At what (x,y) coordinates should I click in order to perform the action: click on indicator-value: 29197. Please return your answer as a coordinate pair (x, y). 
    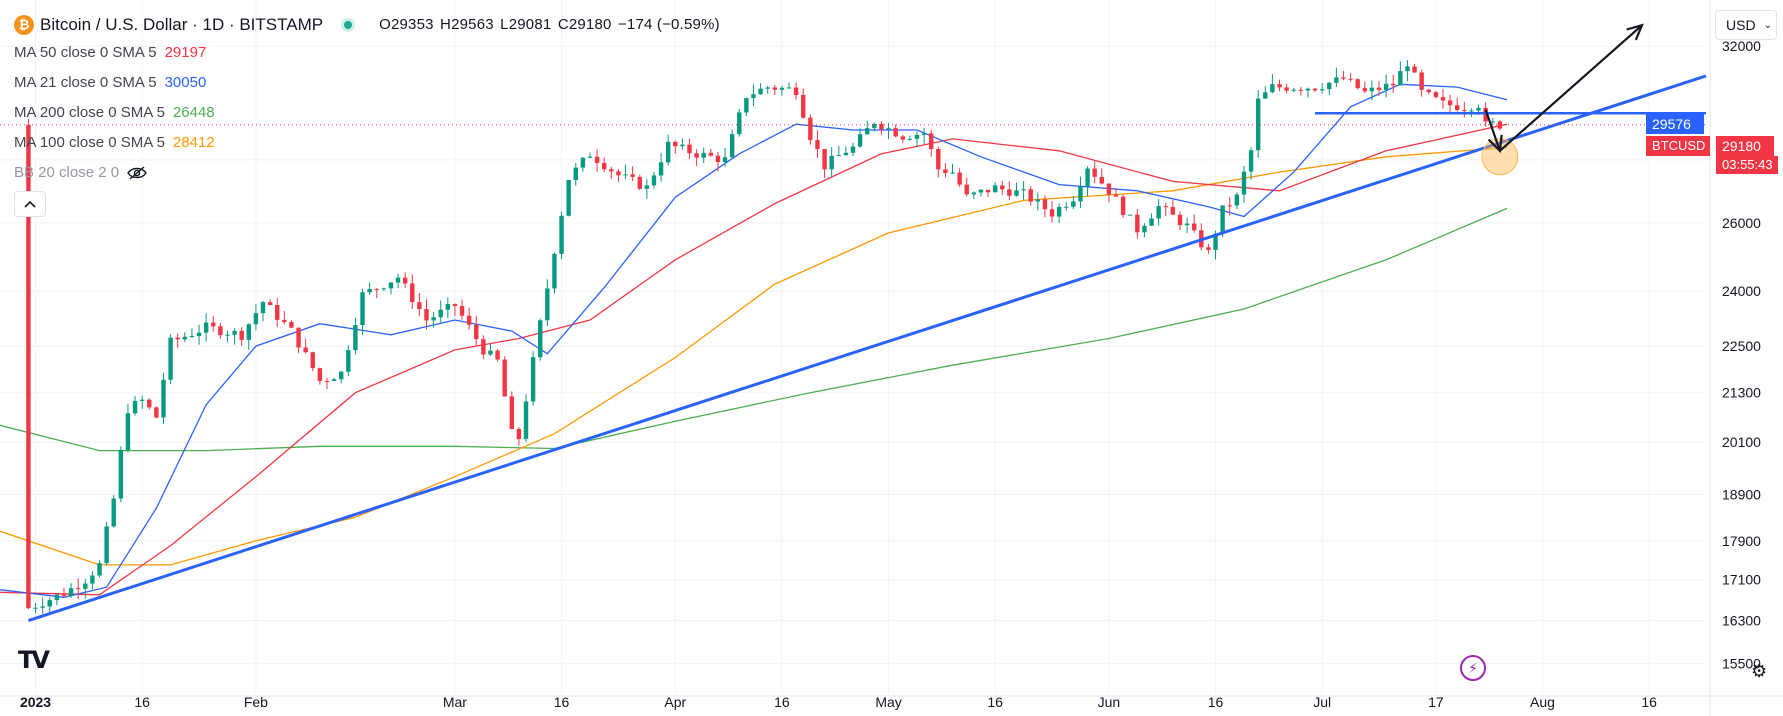
    Looking at the image, I should click on (185, 52).